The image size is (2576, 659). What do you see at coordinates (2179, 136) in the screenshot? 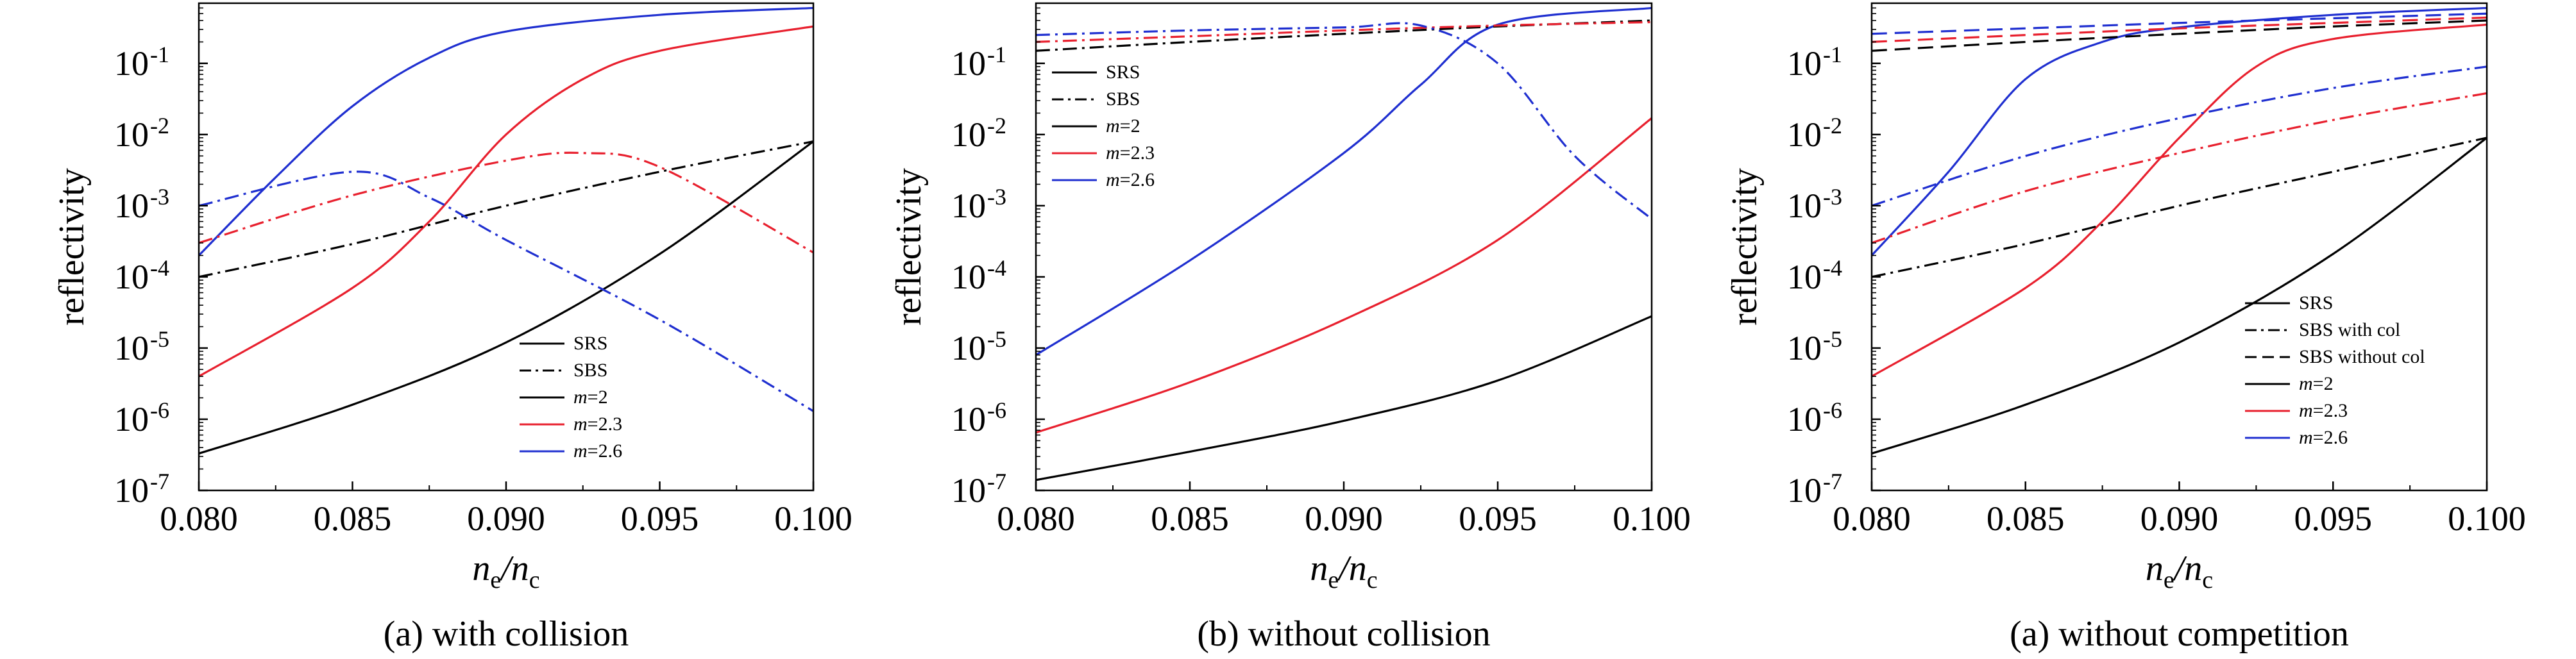
I see `series-line-sbs-with-col-m2.6` at bounding box center [2179, 136].